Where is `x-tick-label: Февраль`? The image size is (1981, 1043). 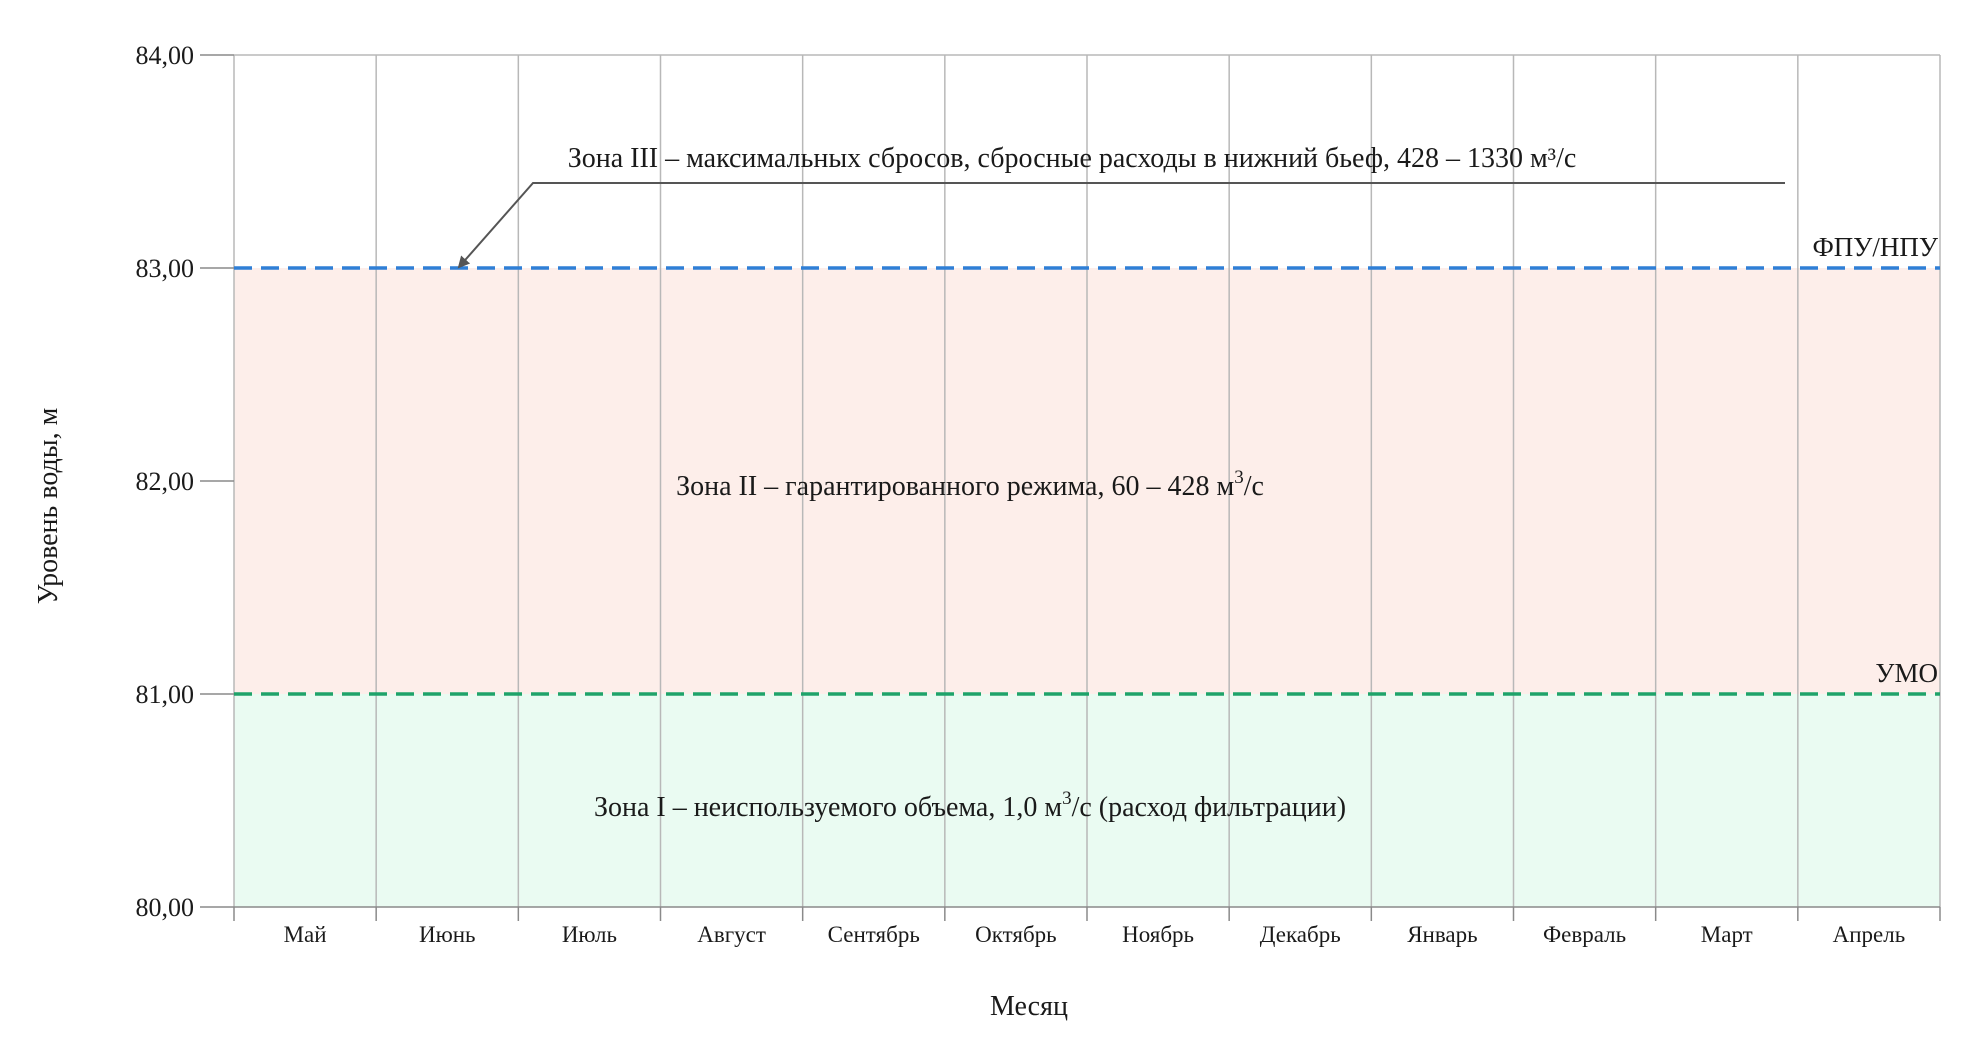
x-tick-label: Февраль is located at coordinates (1584, 934).